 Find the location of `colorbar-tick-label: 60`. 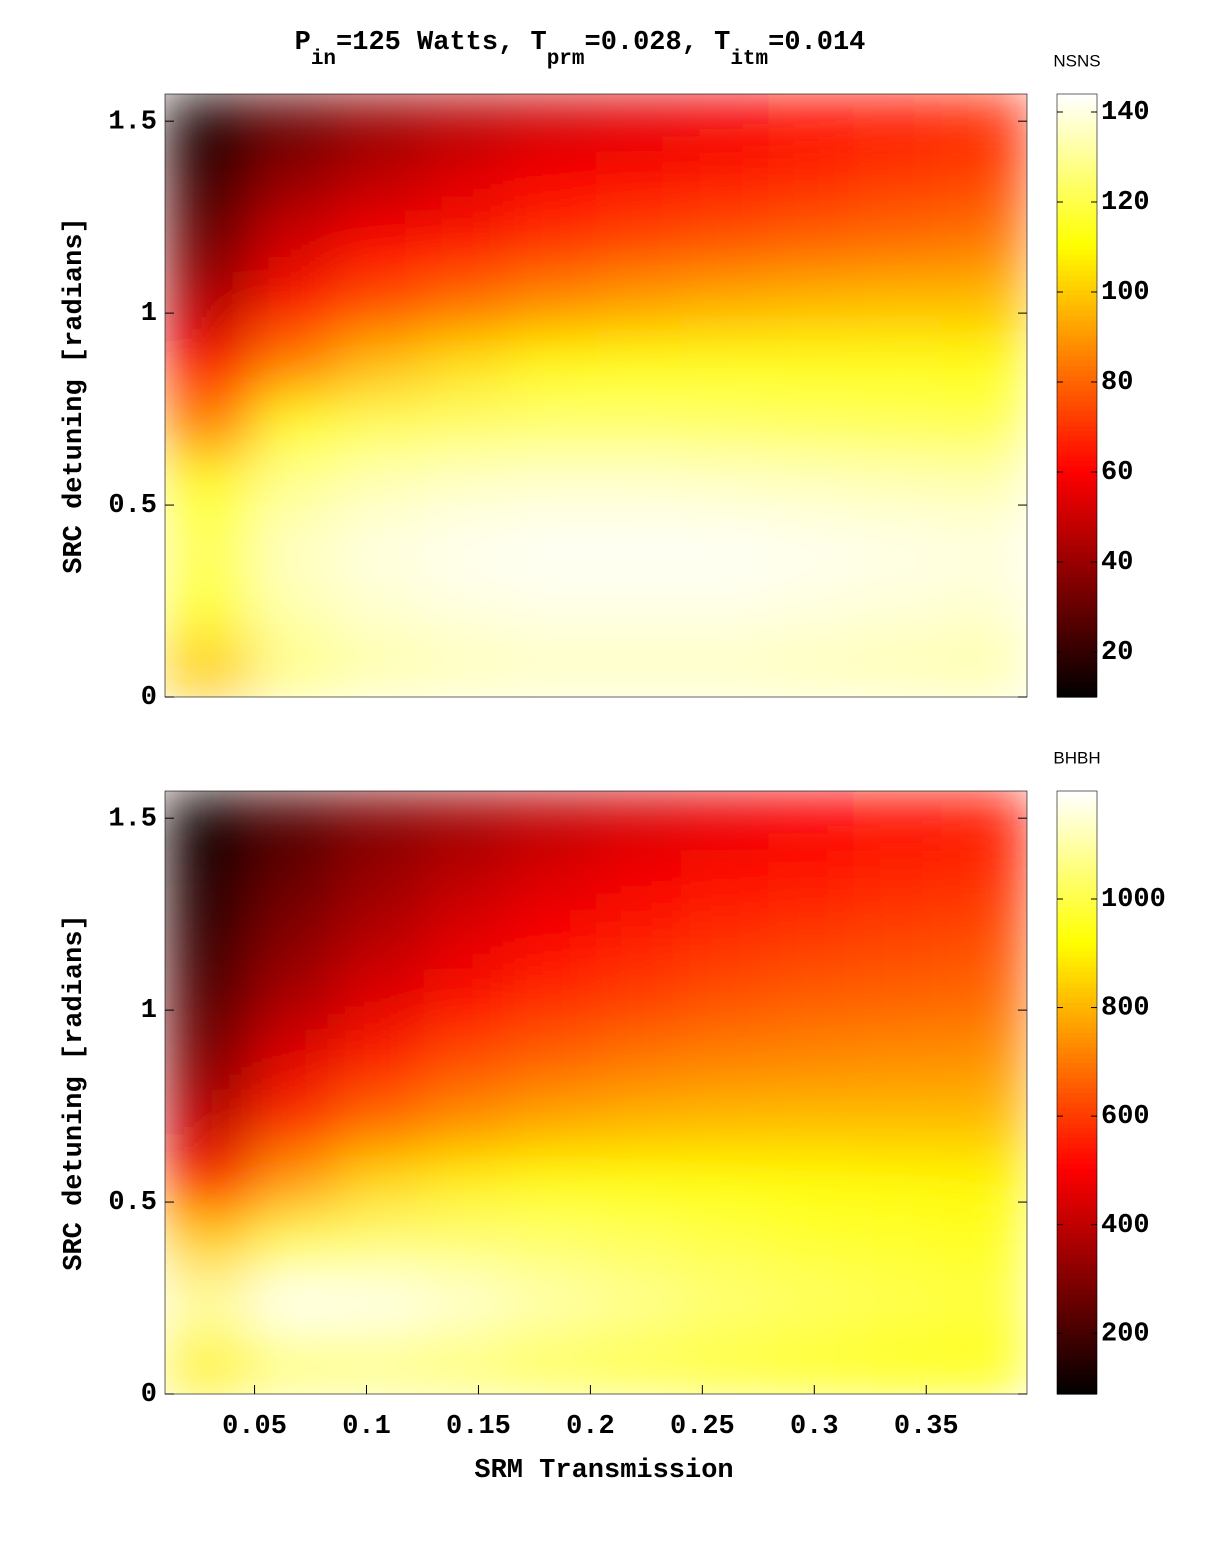

colorbar-tick-label: 60 is located at coordinates (1117, 473).